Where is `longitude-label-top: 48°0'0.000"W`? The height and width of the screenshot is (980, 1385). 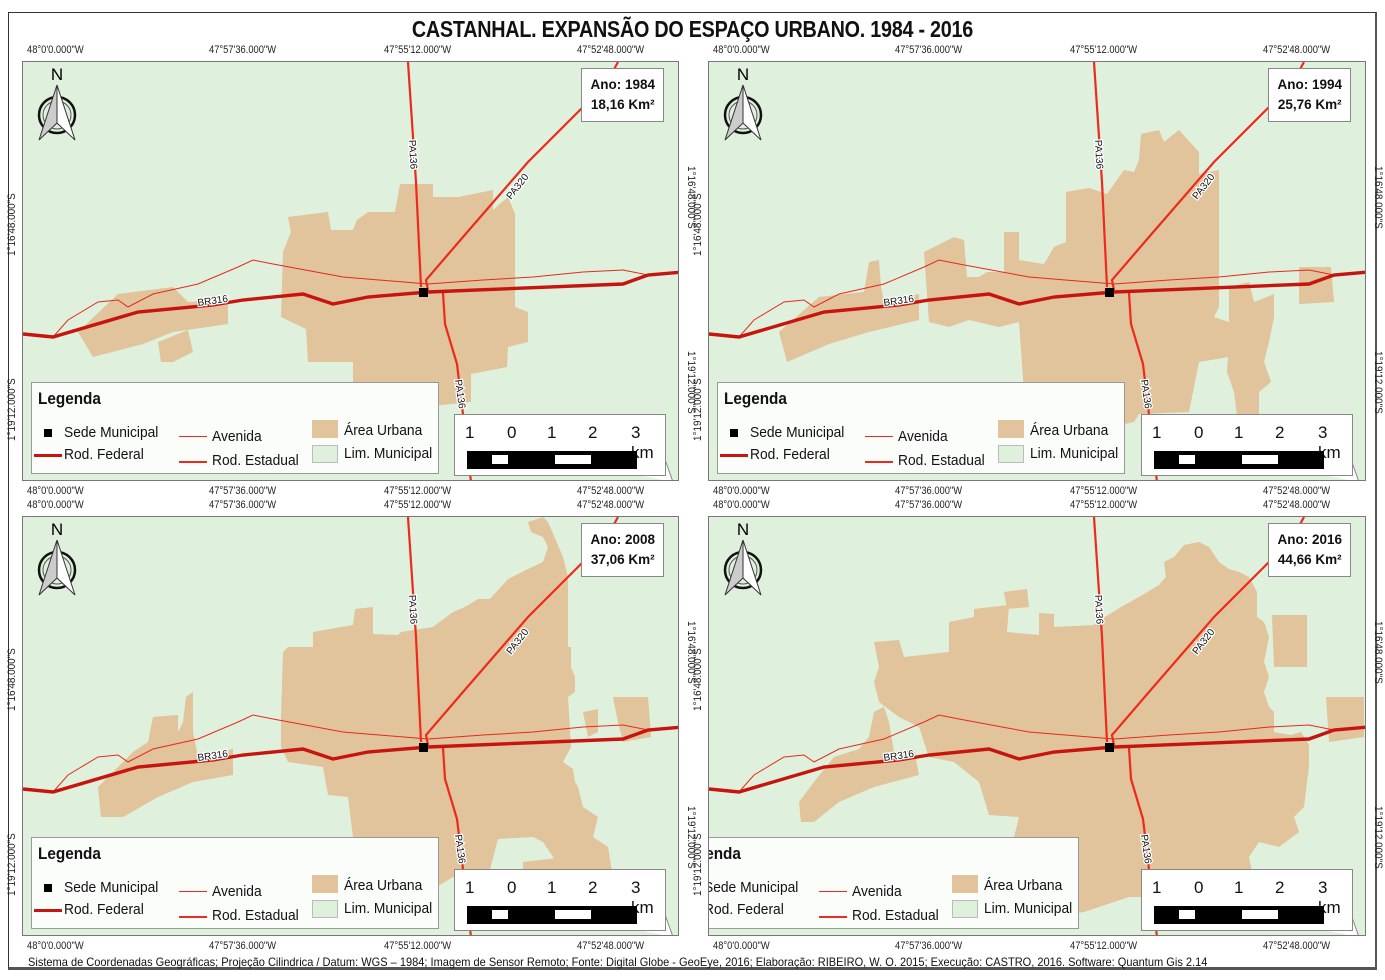
longitude-label-top: 48°0'0.000"W is located at coordinates (55, 50).